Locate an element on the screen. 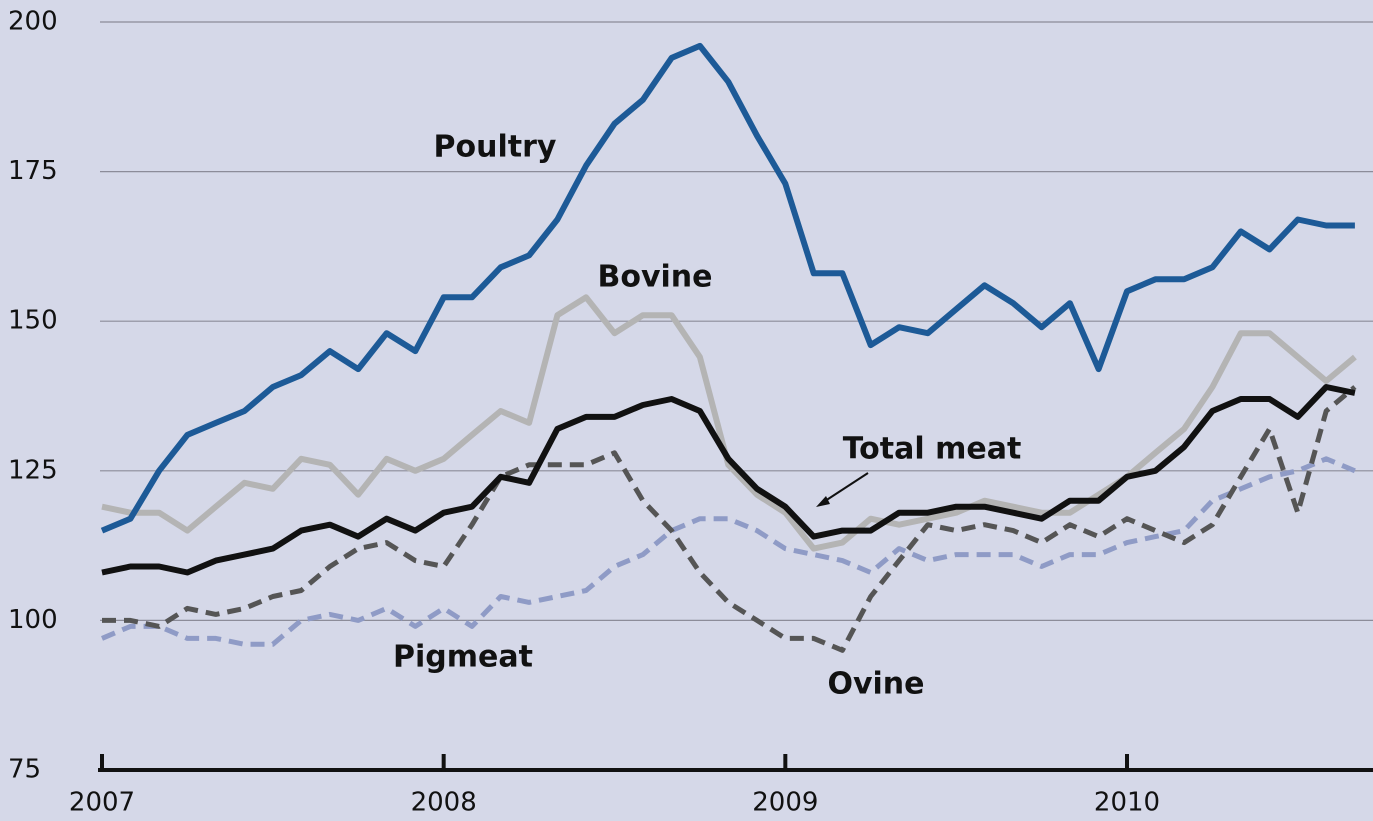 This screenshot has height=821, width=1373. y-tick-label: 175 is located at coordinates (33, 171).